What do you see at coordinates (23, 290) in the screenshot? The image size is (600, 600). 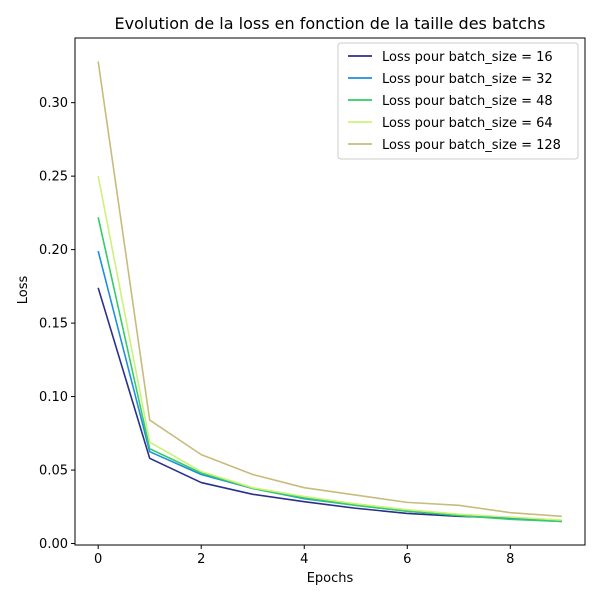 I see `y-axis-label: Loss` at bounding box center [23, 290].